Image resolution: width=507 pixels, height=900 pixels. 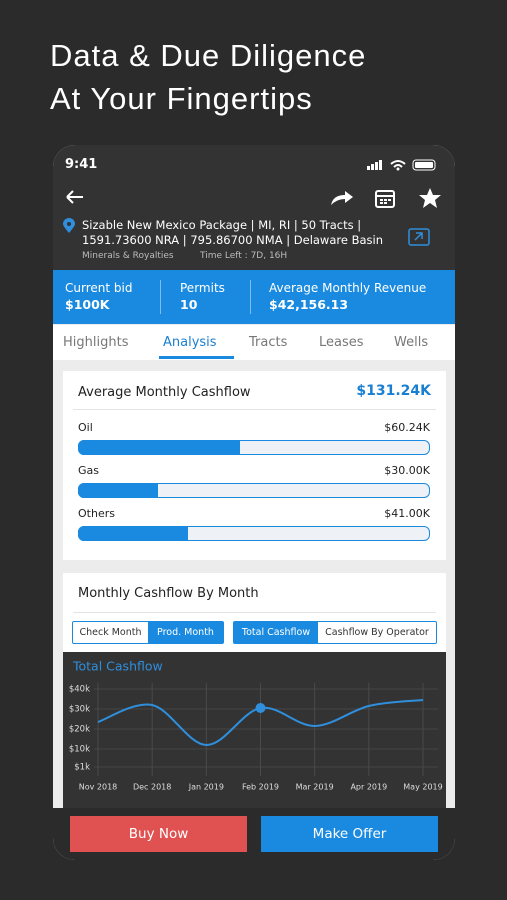 What do you see at coordinates (99, 288) in the screenshot?
I see `stat-label: Current bid` at bounding box center [99, 288].